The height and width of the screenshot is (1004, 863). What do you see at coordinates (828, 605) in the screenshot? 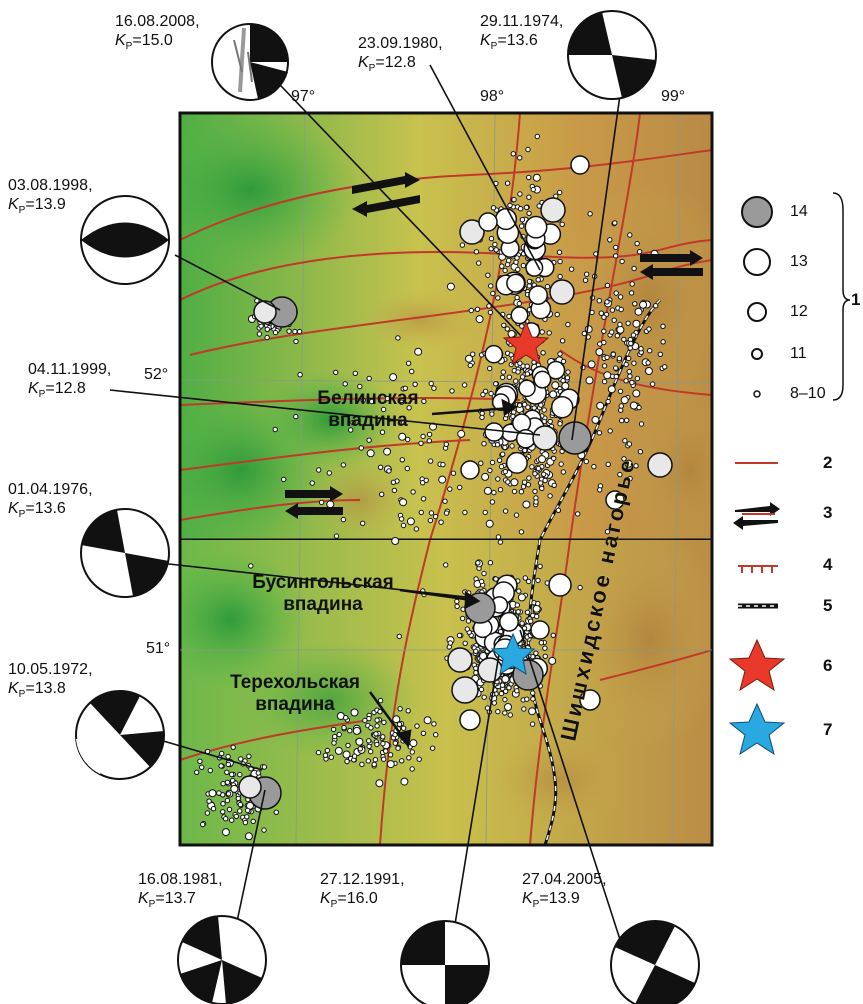
I see `legend-code-5: 5` at bounding box center [828, 605].